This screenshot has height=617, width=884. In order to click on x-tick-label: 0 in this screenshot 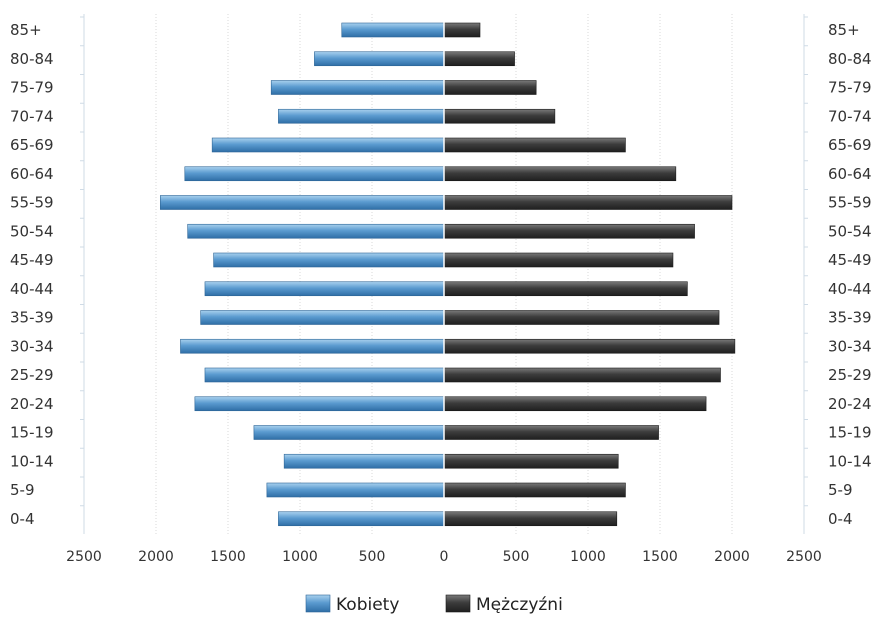, I will do `click(444, 557)`.